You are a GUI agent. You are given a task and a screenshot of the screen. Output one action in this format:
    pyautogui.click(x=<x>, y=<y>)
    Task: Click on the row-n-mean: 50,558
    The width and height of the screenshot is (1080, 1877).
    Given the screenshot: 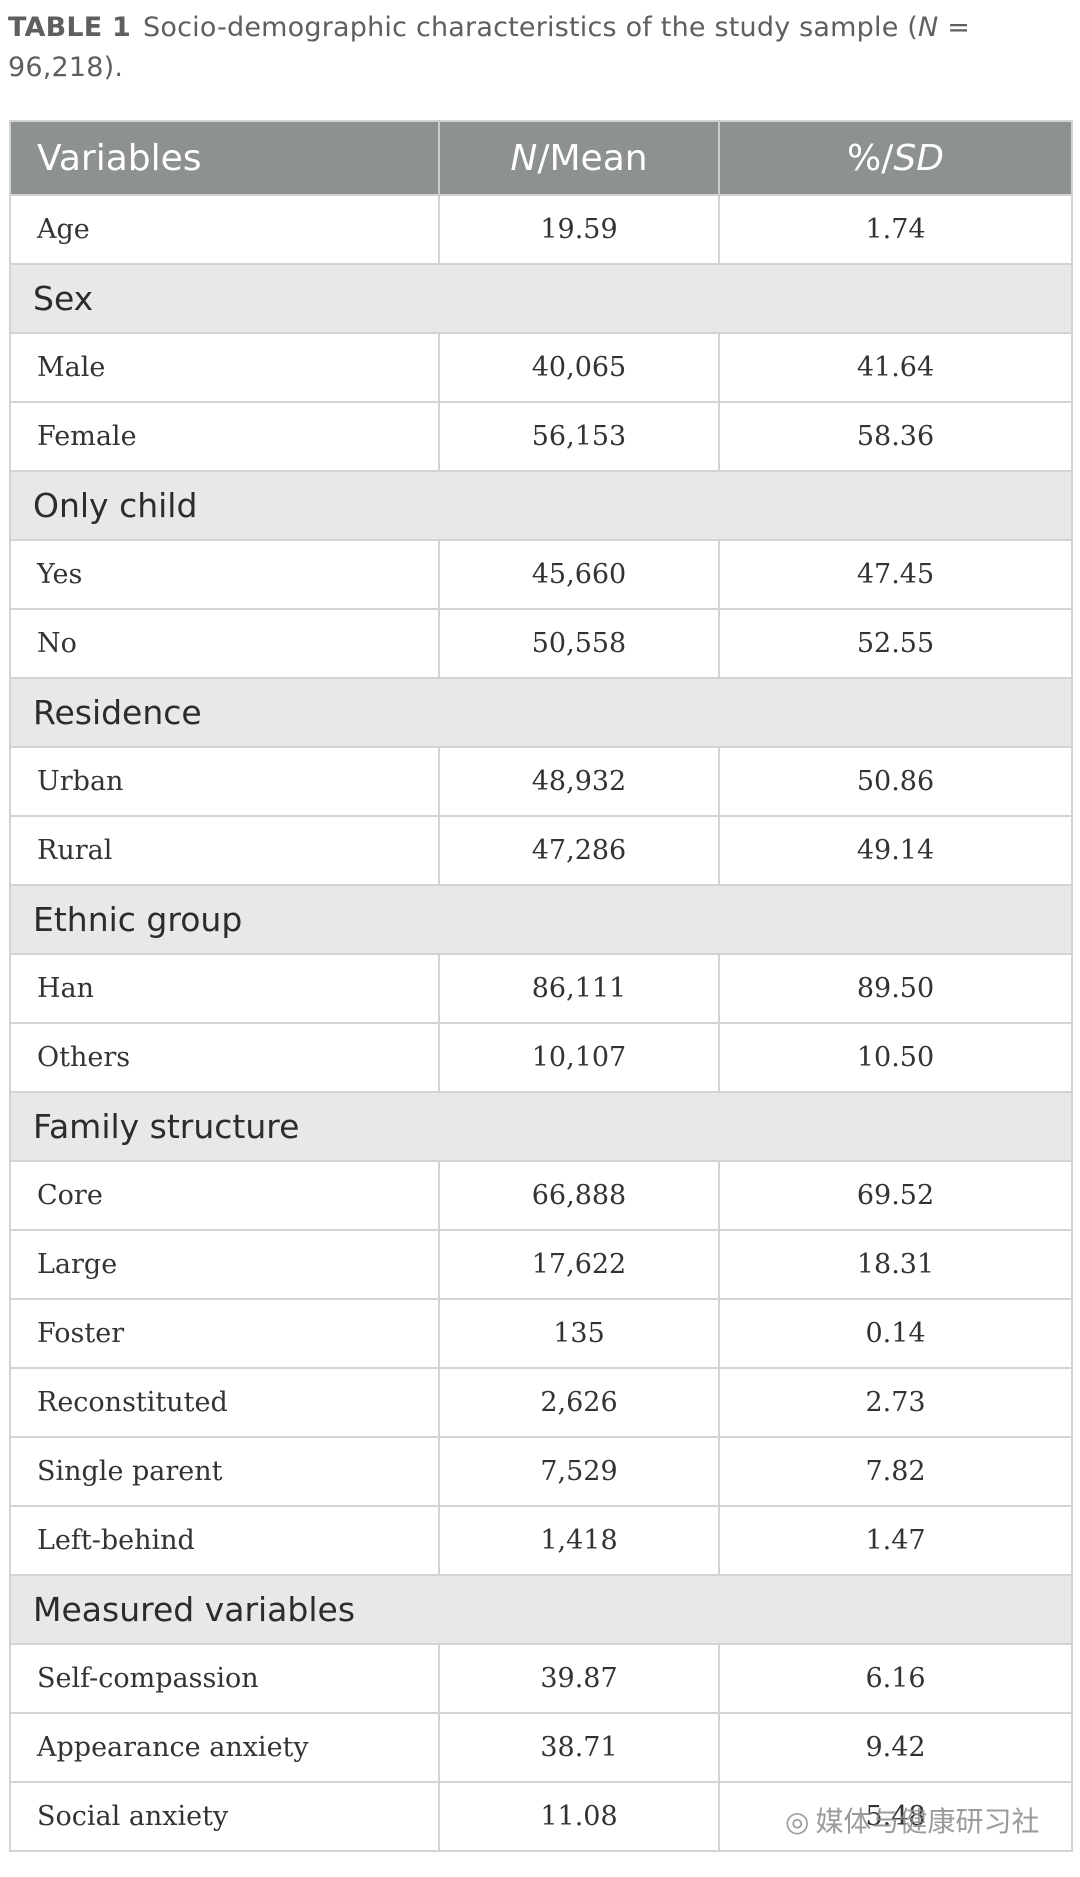 What is the action you would take?
    pyautogui.click(x=579, y=643)
    